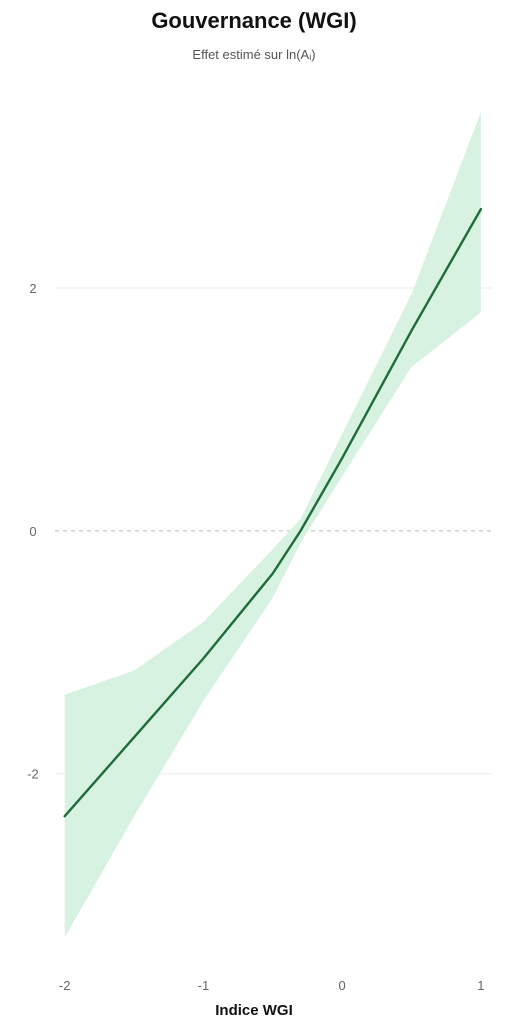 The width and height of the screenshot is (508, 1024). What do you see at coordinates (254, 1010) in the screenshot?
I see `x-axis-label: Indice WGI` at bounding box center [254, 1010].